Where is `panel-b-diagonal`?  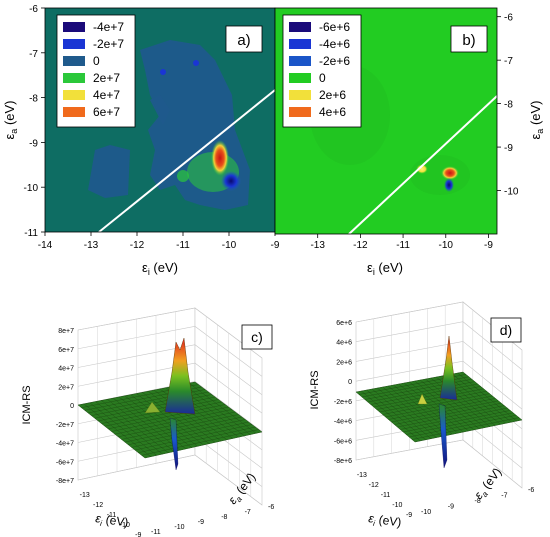 panel-b-diagonal is located at coordinates (423, 165).